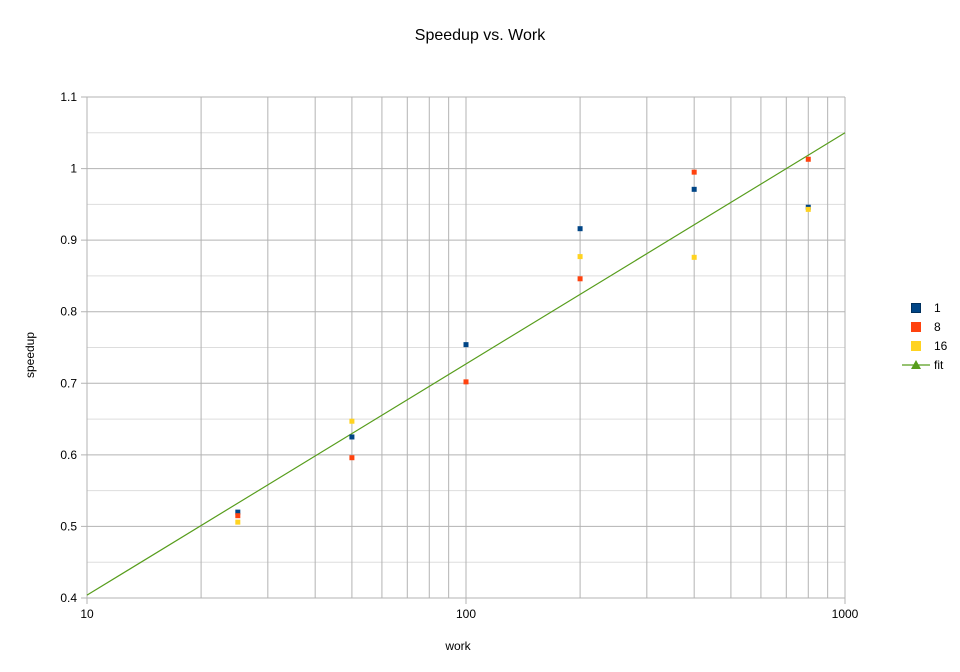  What do you see at coordinates (30, 355) in the screenshot?
I see `y-axis-label: speedup` at bounding box center [30, 355].